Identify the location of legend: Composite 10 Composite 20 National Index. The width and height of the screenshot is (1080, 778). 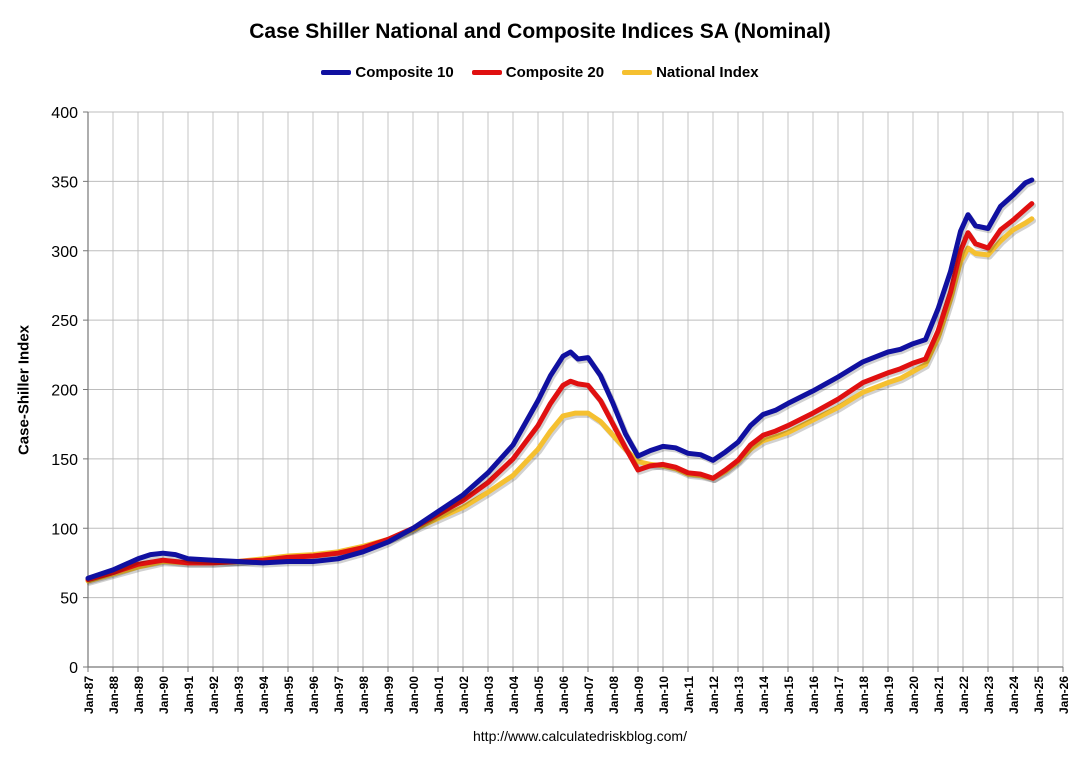
(540, 72).